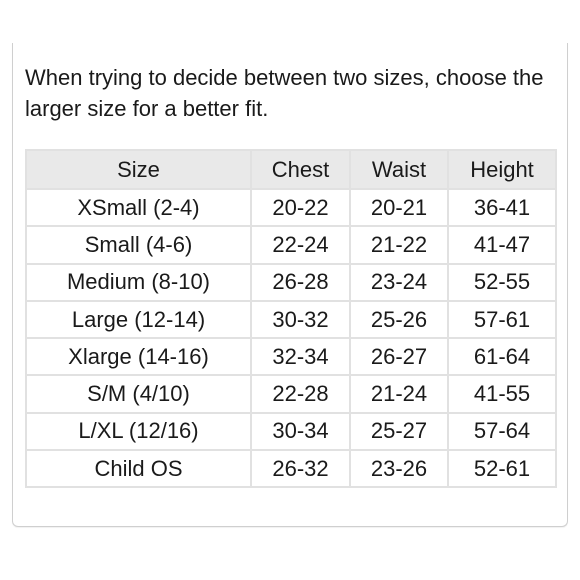 The image size is (580, 580). Describe the element at coordinates (502, 357) in the screenshot. I see `cell-height: 61-64` at that location.